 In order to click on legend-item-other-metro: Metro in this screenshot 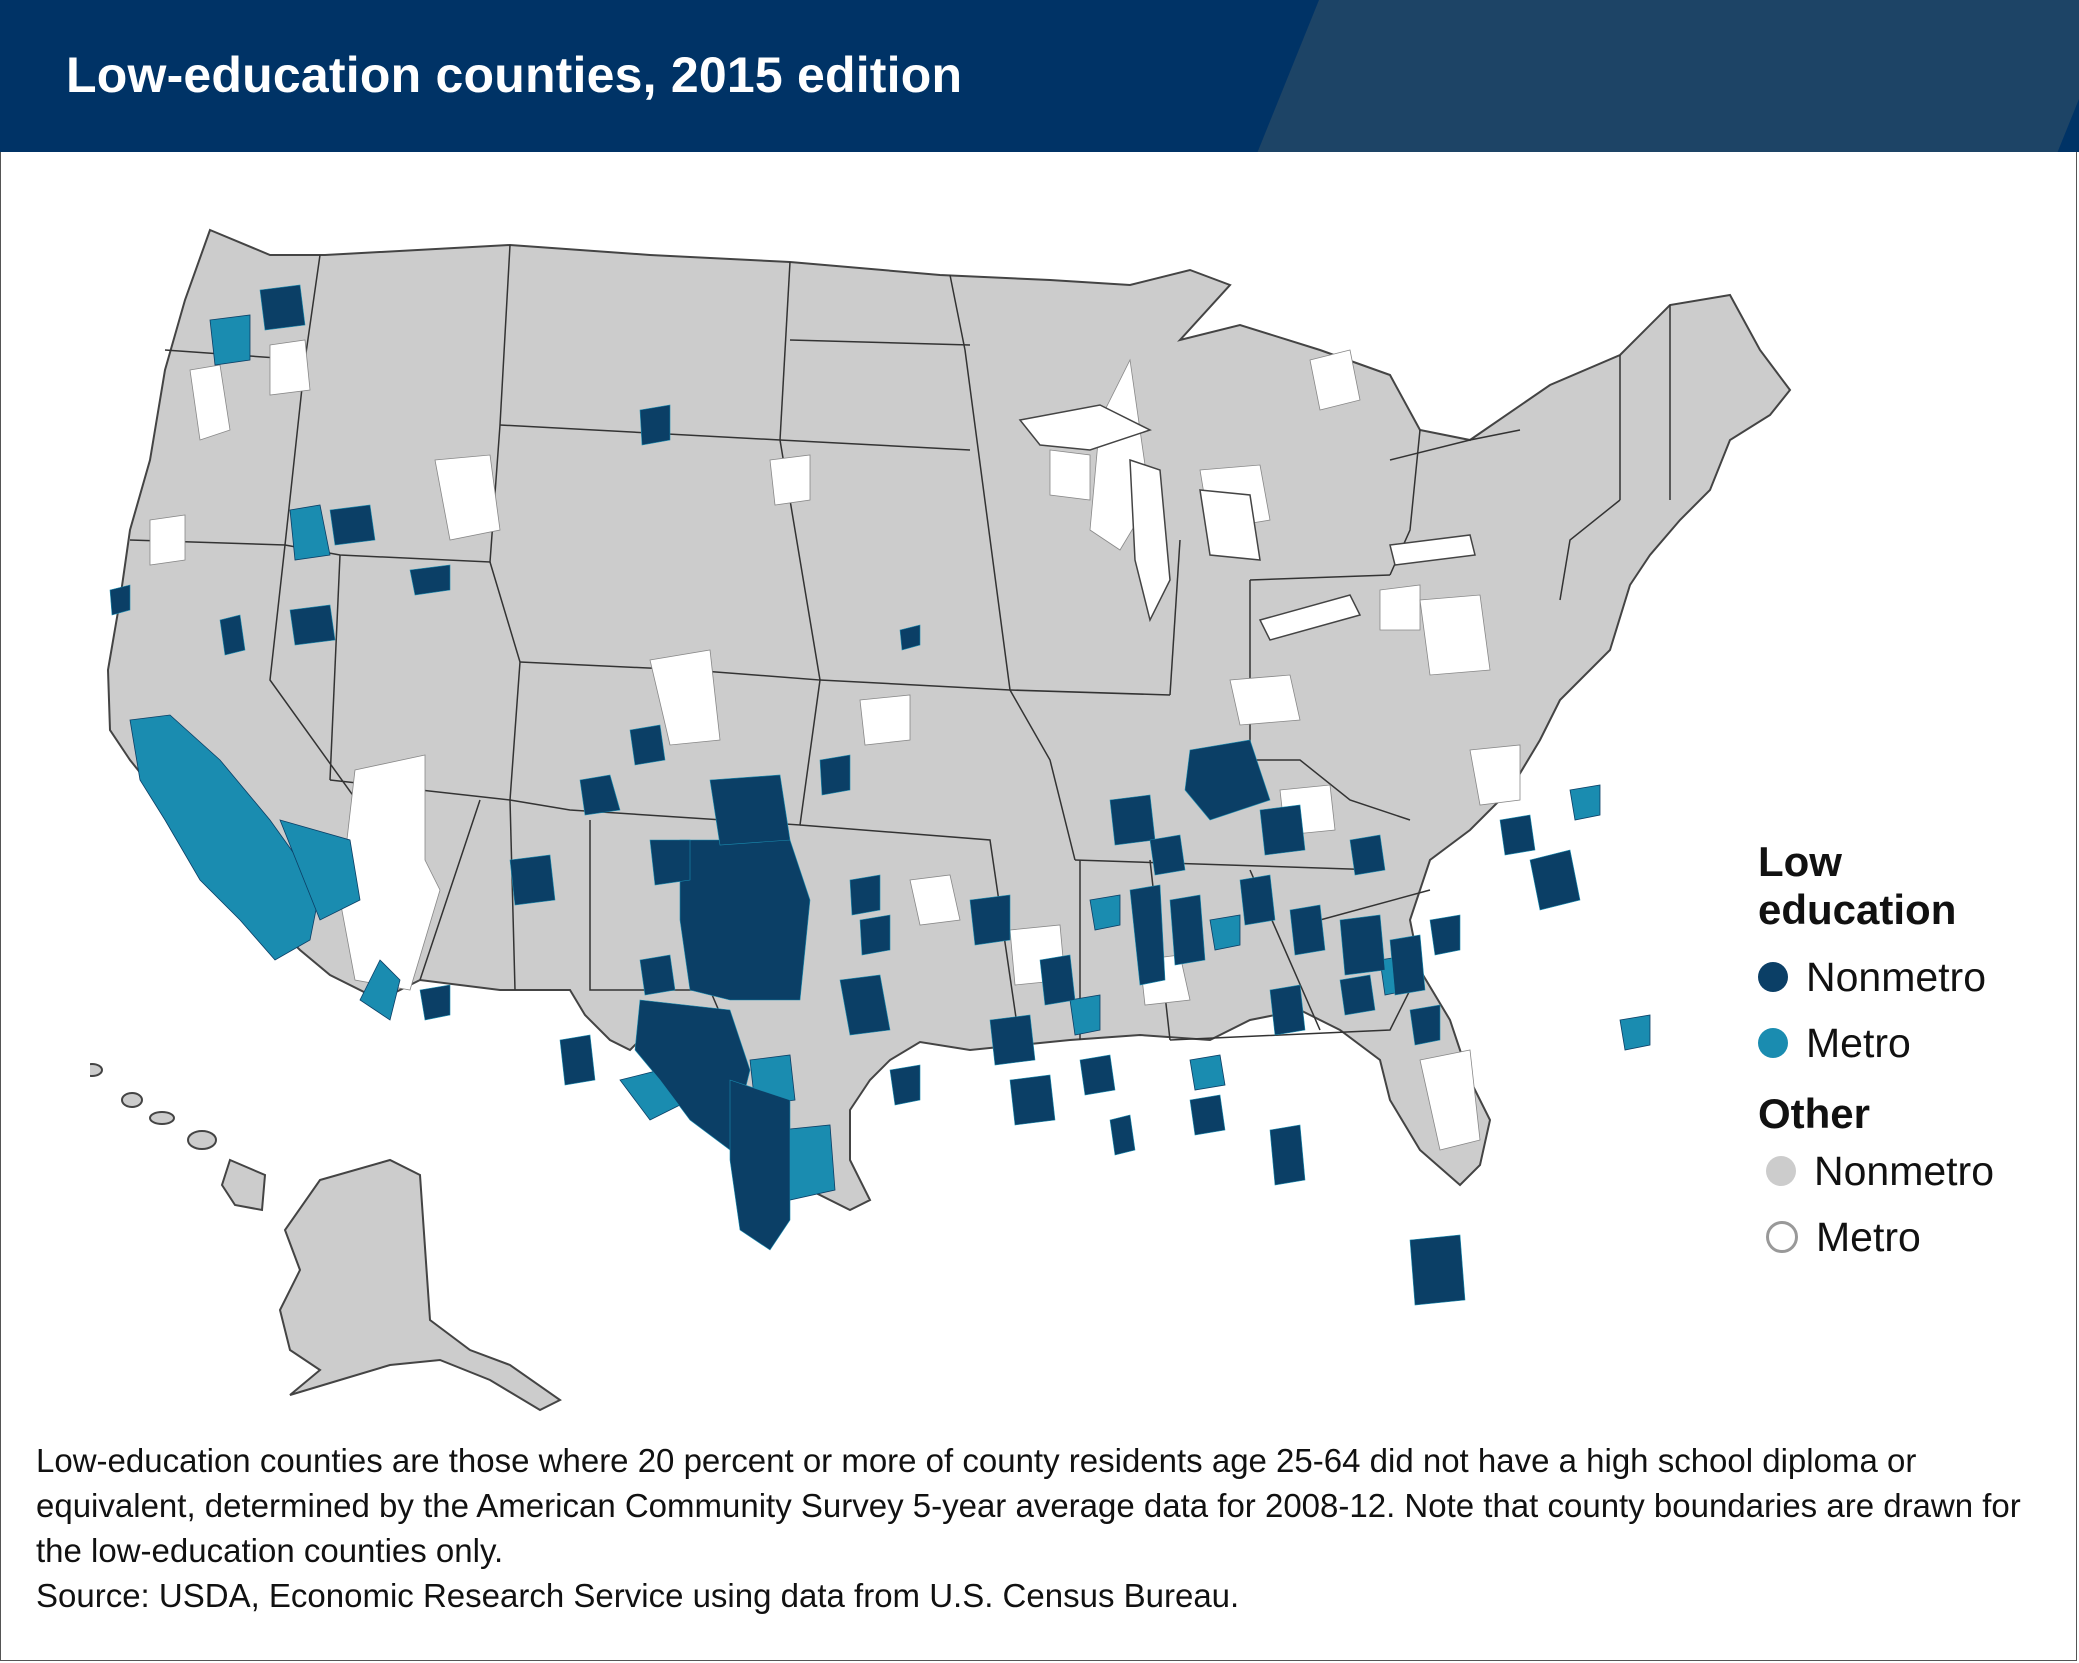, I will do `click(1908, 1237)`.